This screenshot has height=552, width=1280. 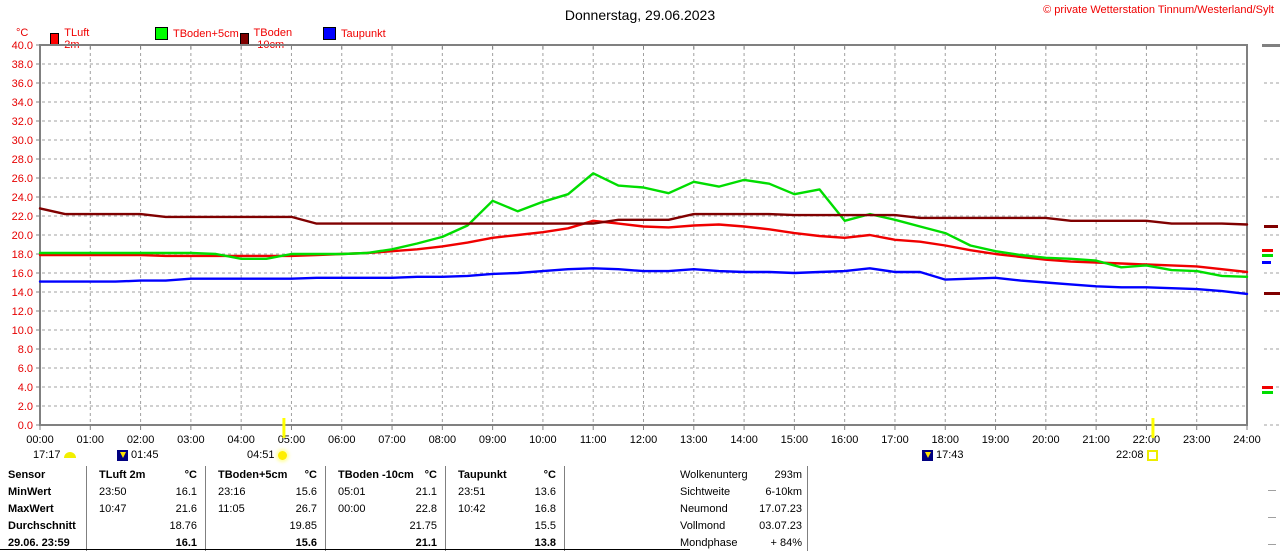 I want to click on moonrise-marker-1: 01:45, so click(x=138, y=455).